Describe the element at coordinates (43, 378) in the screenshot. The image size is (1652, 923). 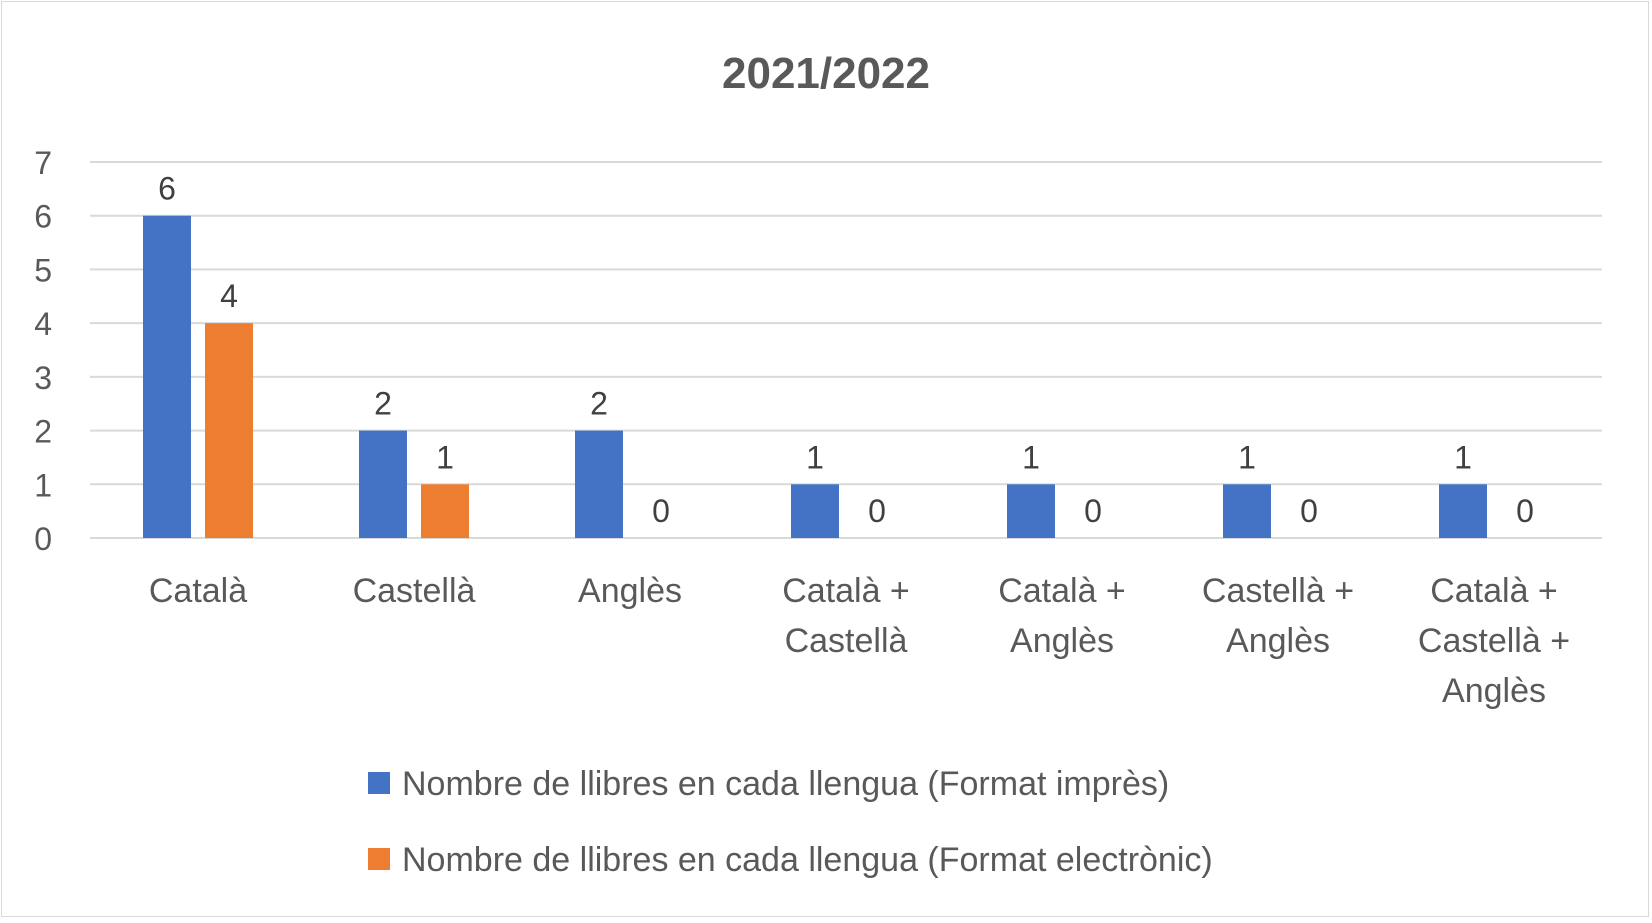
I see `y-tick-label: 3` at that location.